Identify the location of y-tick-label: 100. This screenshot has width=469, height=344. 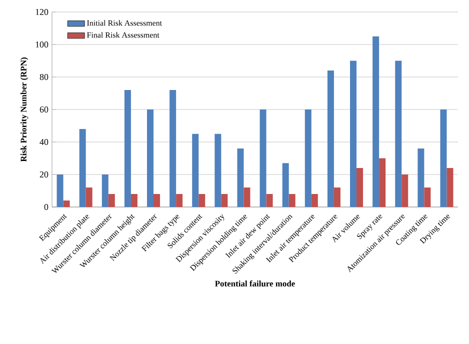
(42, 44).